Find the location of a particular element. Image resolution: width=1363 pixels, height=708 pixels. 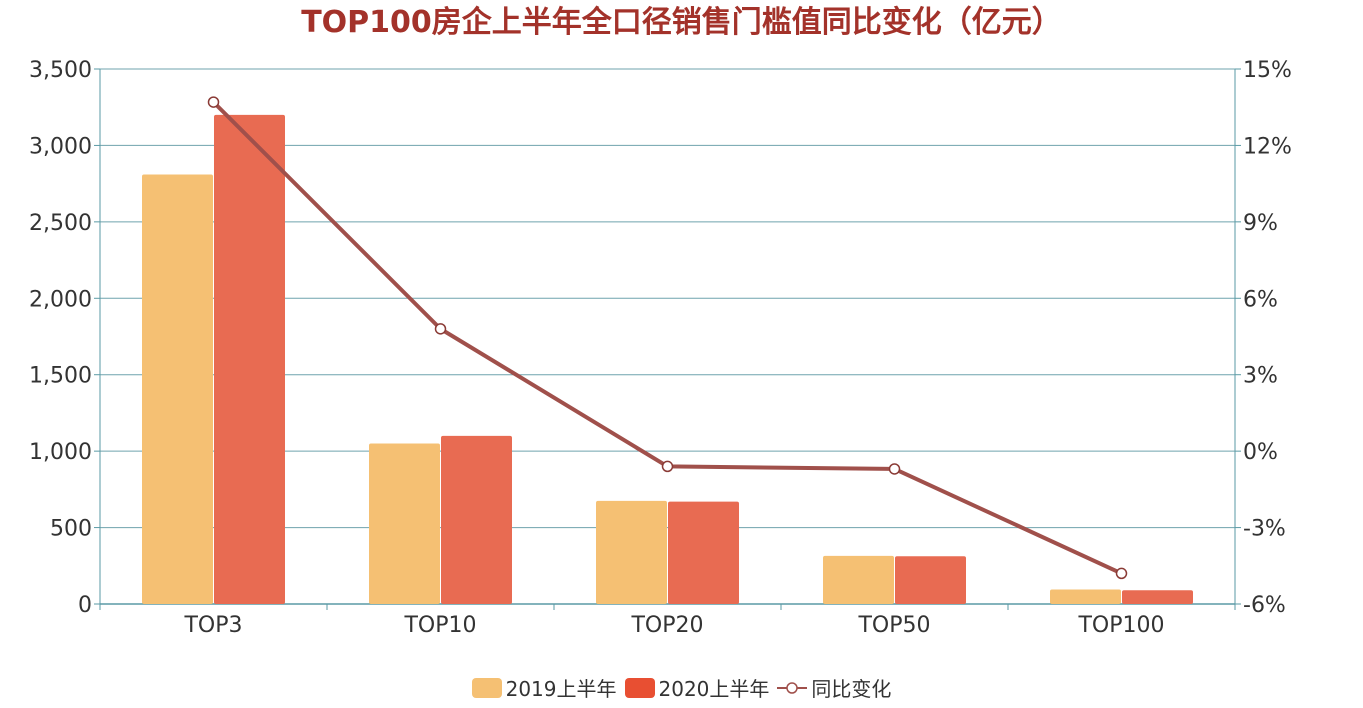

legend-label-2019: 2019上半年 is located at coordinates (561, 689).